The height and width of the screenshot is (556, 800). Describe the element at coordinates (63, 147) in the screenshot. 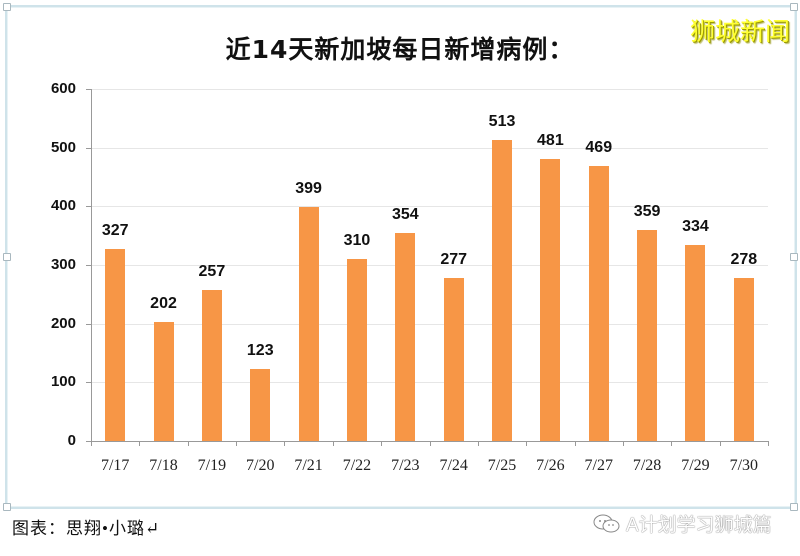

I see `y-tick-label: 500` at that location.